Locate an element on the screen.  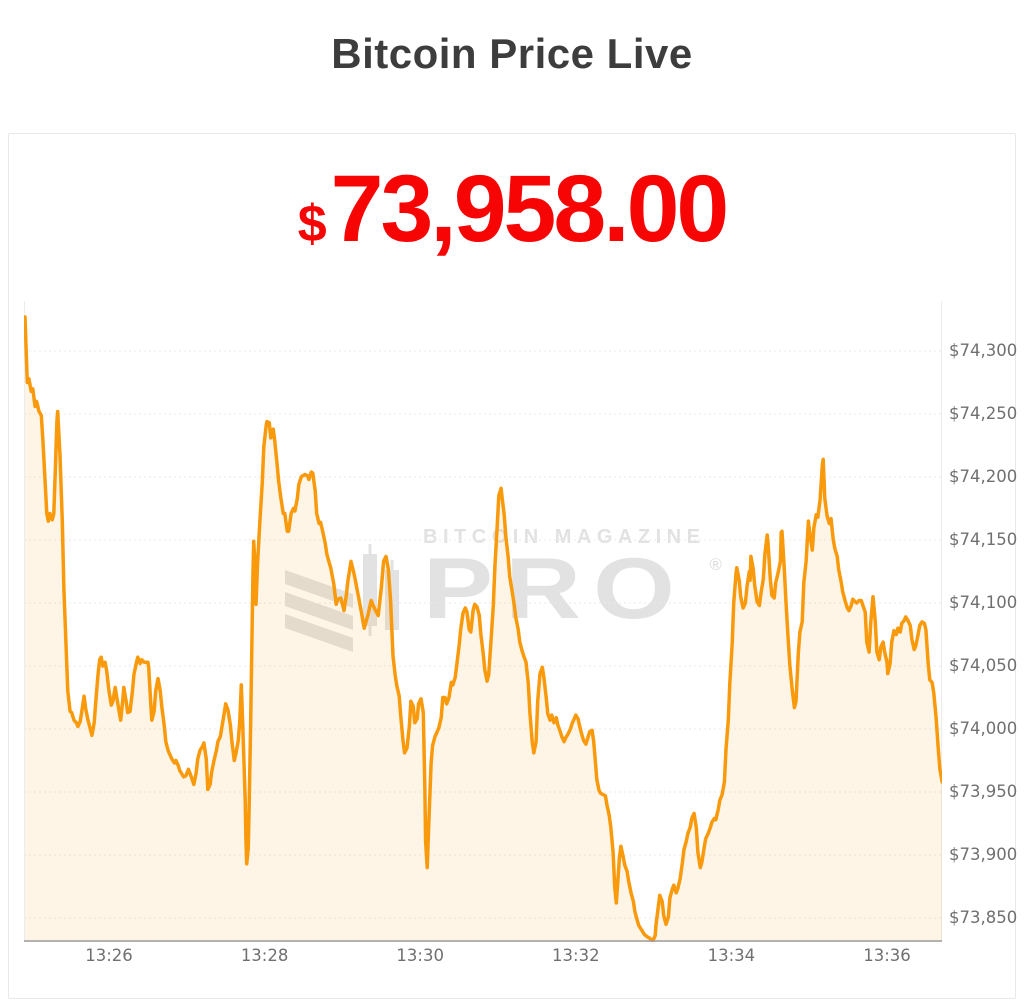
y-axis-tick-label: $74,150 is located at coordinates (983, 539).